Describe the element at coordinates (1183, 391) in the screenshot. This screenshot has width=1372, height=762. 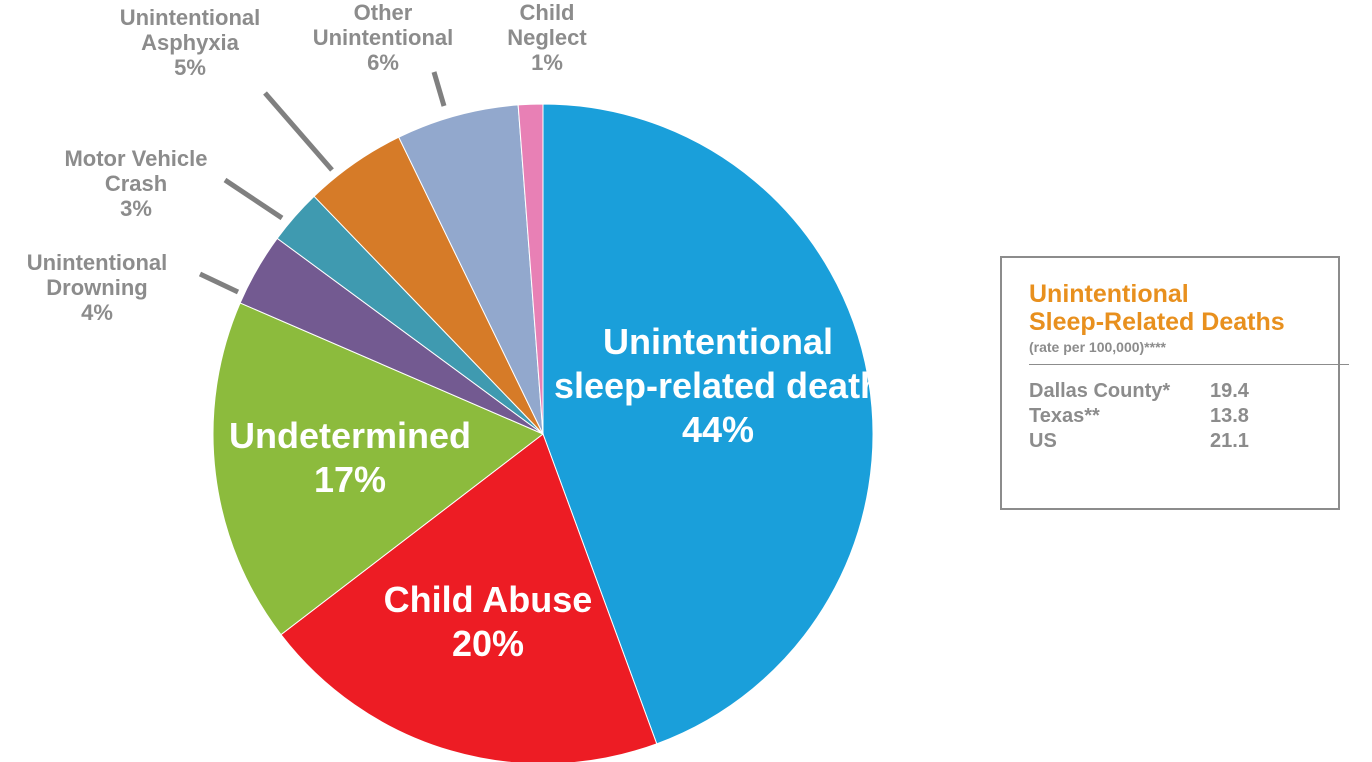
I see `rate-row-dallas: Dallas County* 19.4` at that location.